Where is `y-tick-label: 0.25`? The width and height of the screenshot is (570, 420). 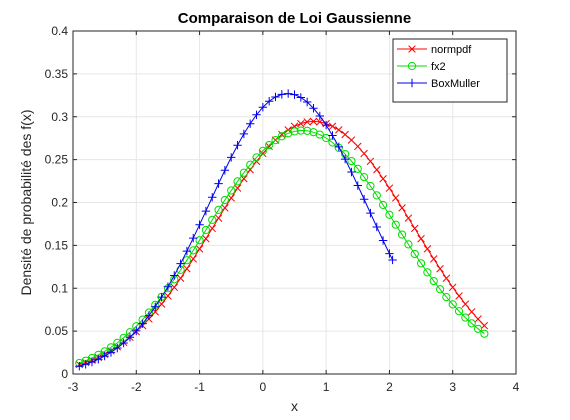 y-tick-label: 0.25 is located at coordinates (57, 160).